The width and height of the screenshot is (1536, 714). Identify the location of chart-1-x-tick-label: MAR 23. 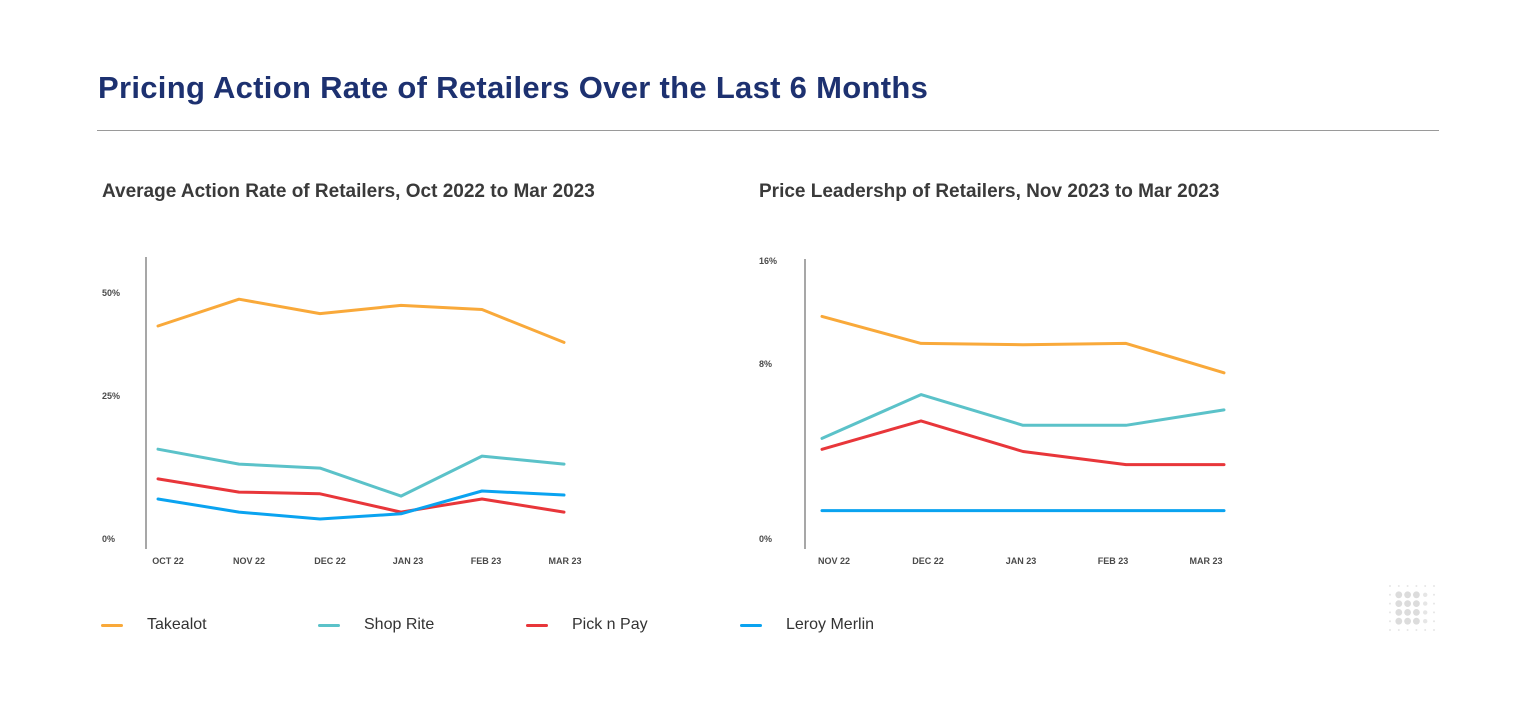
(564, 561).